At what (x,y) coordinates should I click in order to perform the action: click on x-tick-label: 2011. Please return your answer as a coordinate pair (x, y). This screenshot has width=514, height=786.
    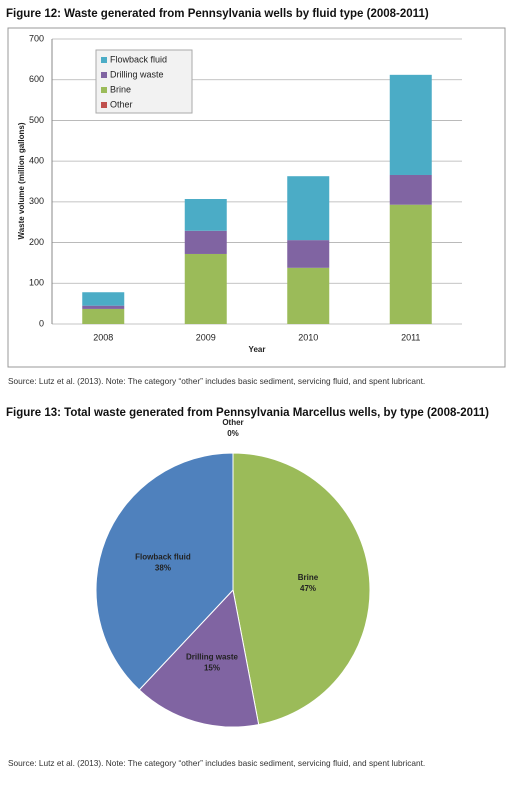
    Looking at the image, I should click on (410, 337).